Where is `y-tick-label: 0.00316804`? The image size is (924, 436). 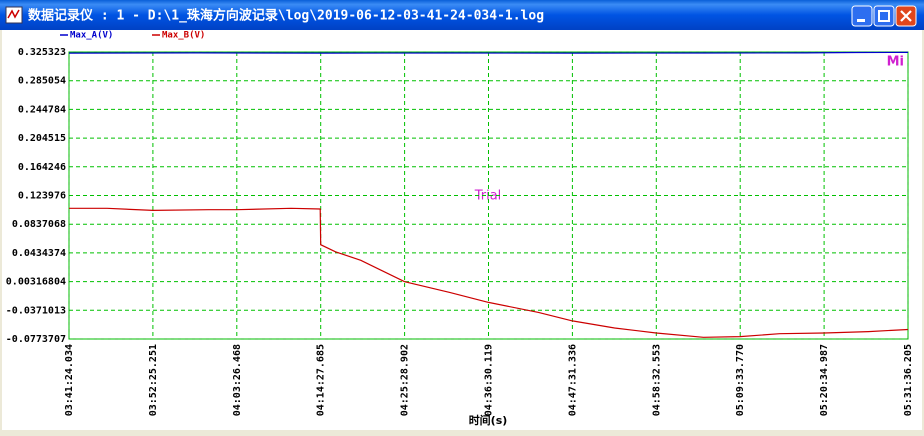
y-tick-label: 0.00316804 is located at coordinates (36, 282).